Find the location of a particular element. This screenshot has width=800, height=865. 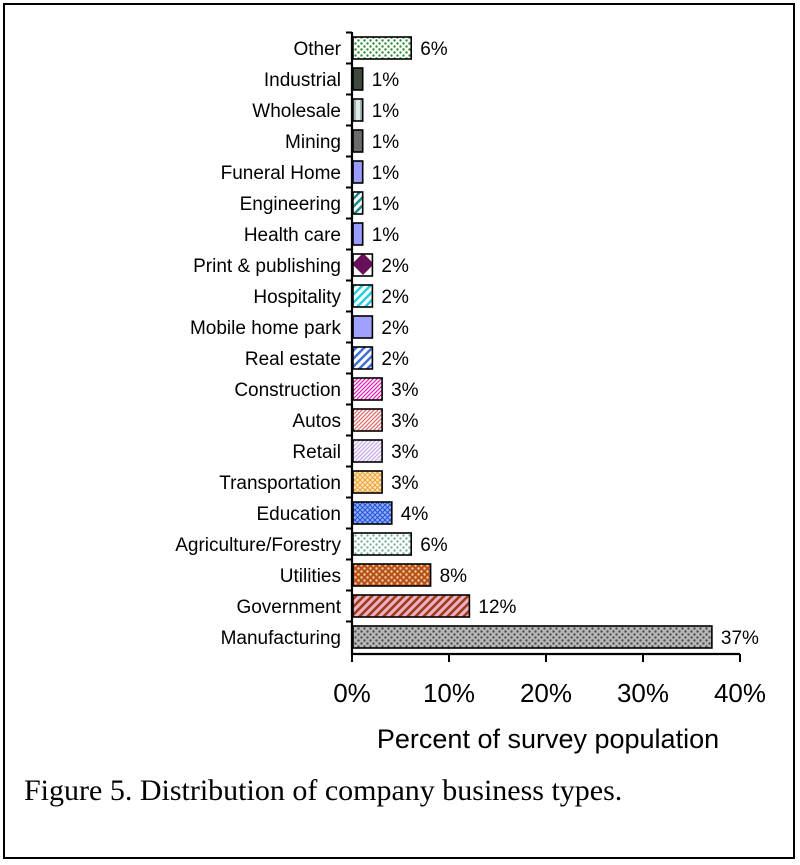

value-label: 4% is located at coordinates (415, 514).